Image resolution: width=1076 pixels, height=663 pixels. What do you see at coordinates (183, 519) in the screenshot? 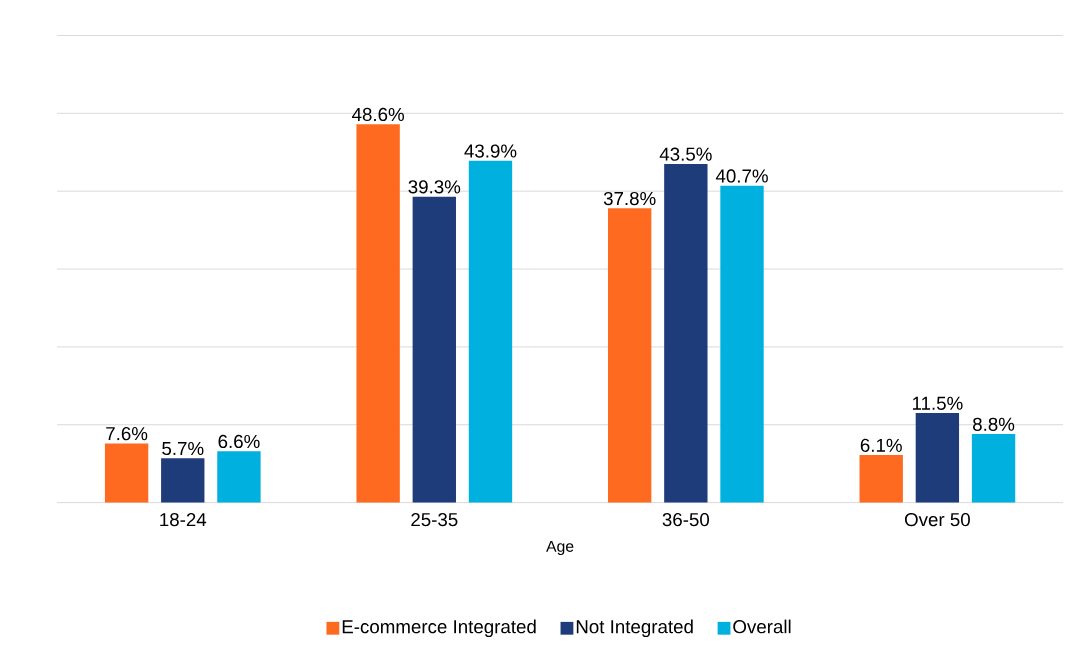
I see `x-tick-label: 18-24` at bounding box center [183, 519].